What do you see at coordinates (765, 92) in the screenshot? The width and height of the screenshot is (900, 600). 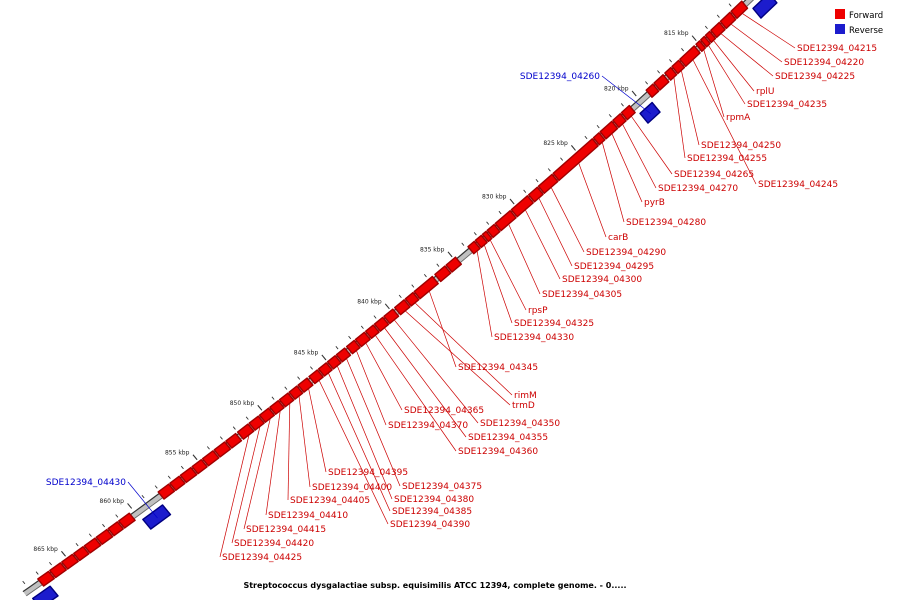 I see `gene-label-rplU: rplU` at bounding box center [765, 92].